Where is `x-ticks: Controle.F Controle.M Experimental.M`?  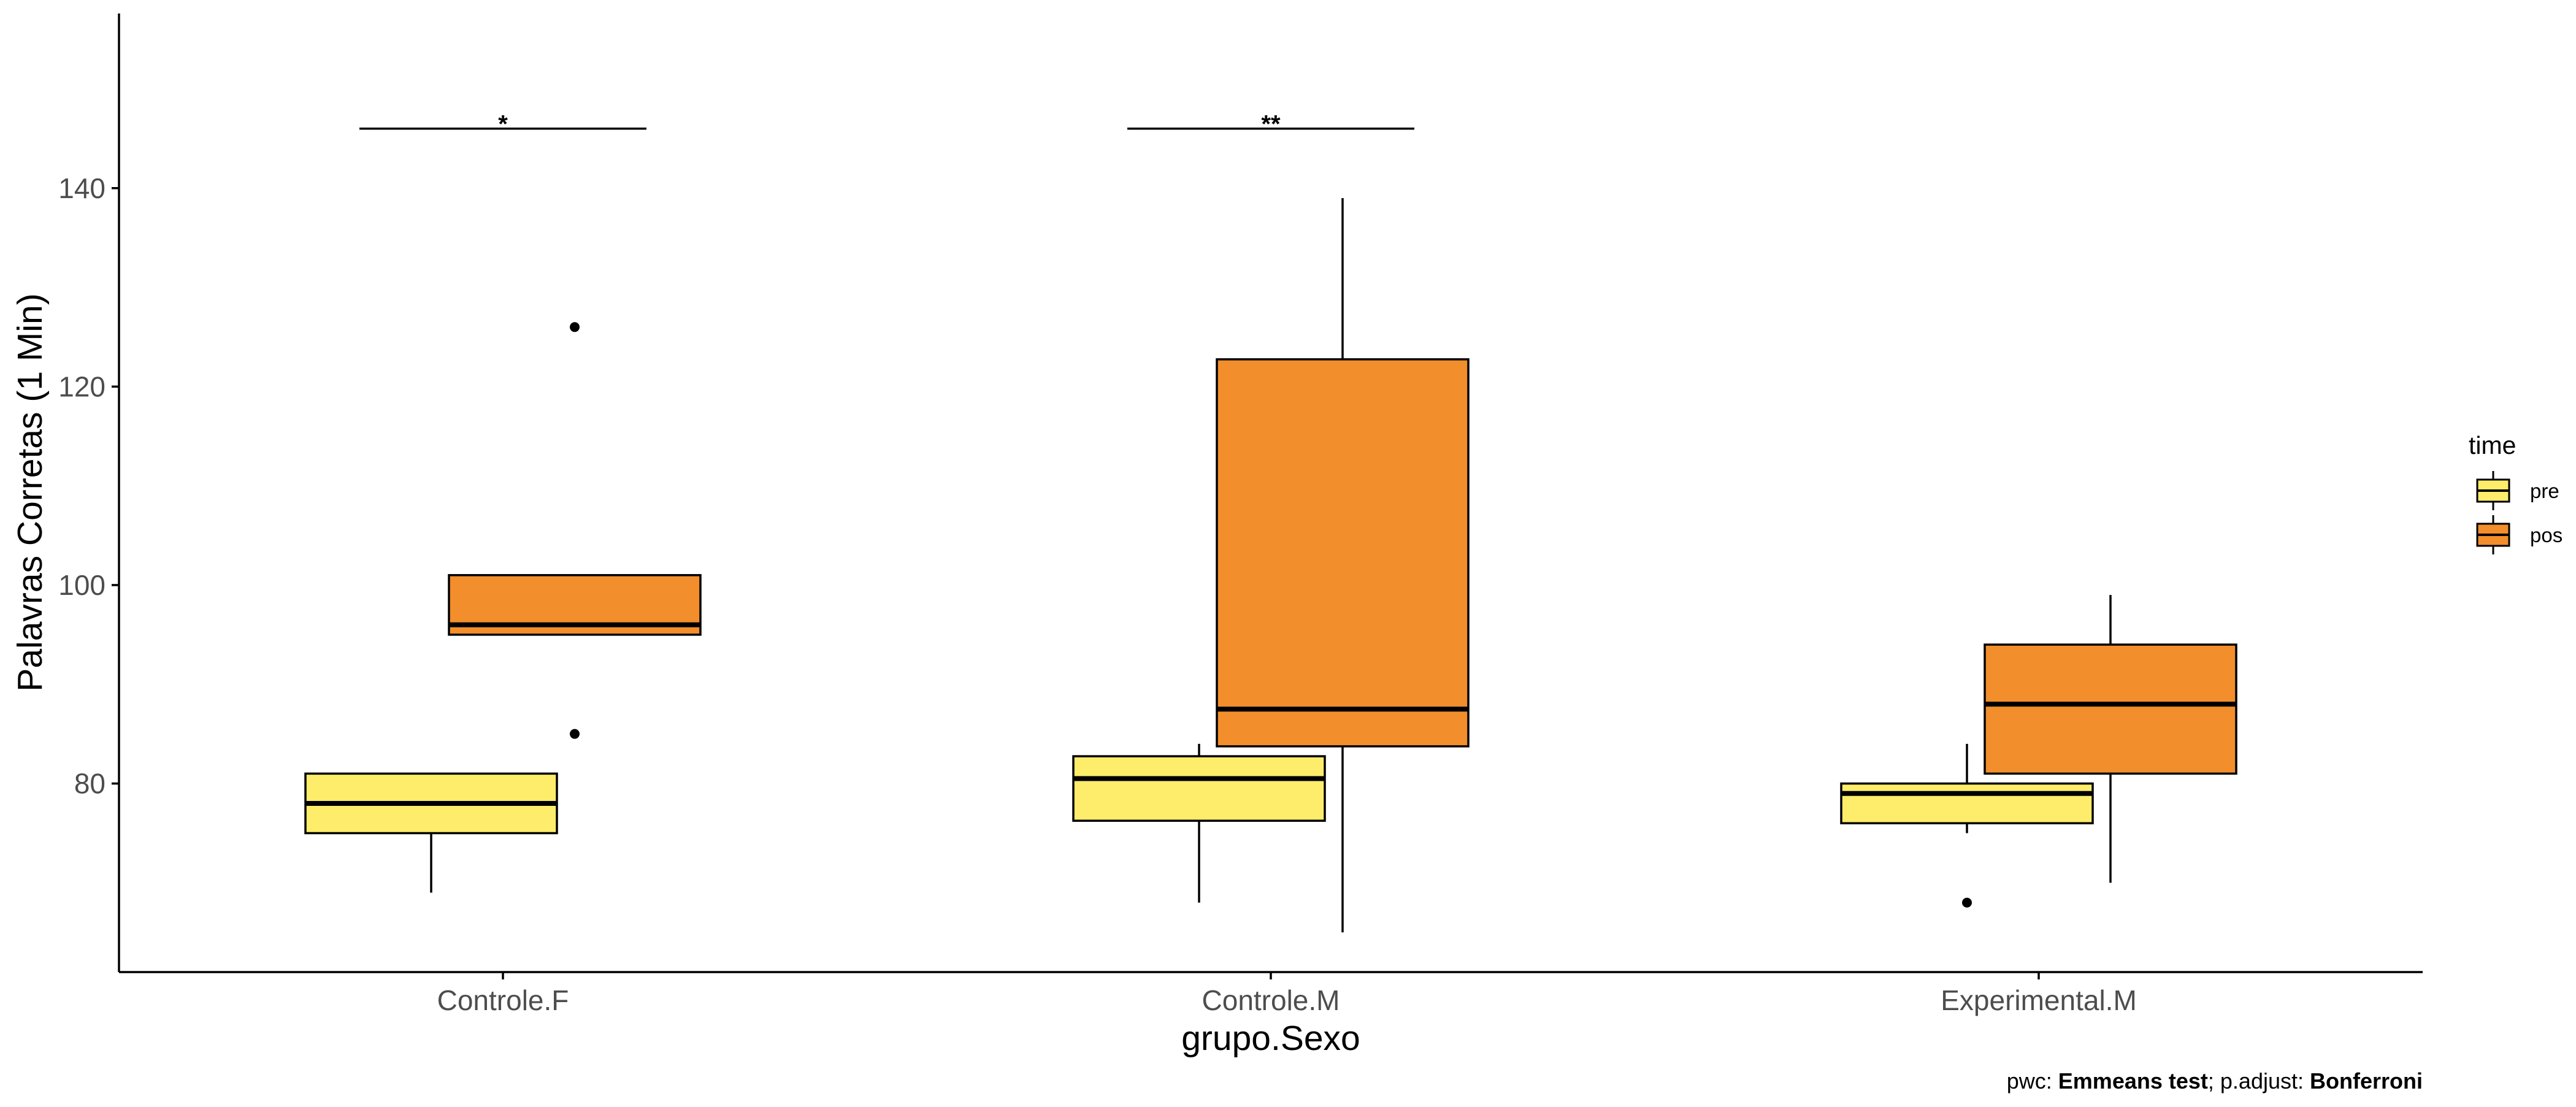
x-ticks: Controle.F Controle.M Experimental.M is located at coordinates (1287, 994).